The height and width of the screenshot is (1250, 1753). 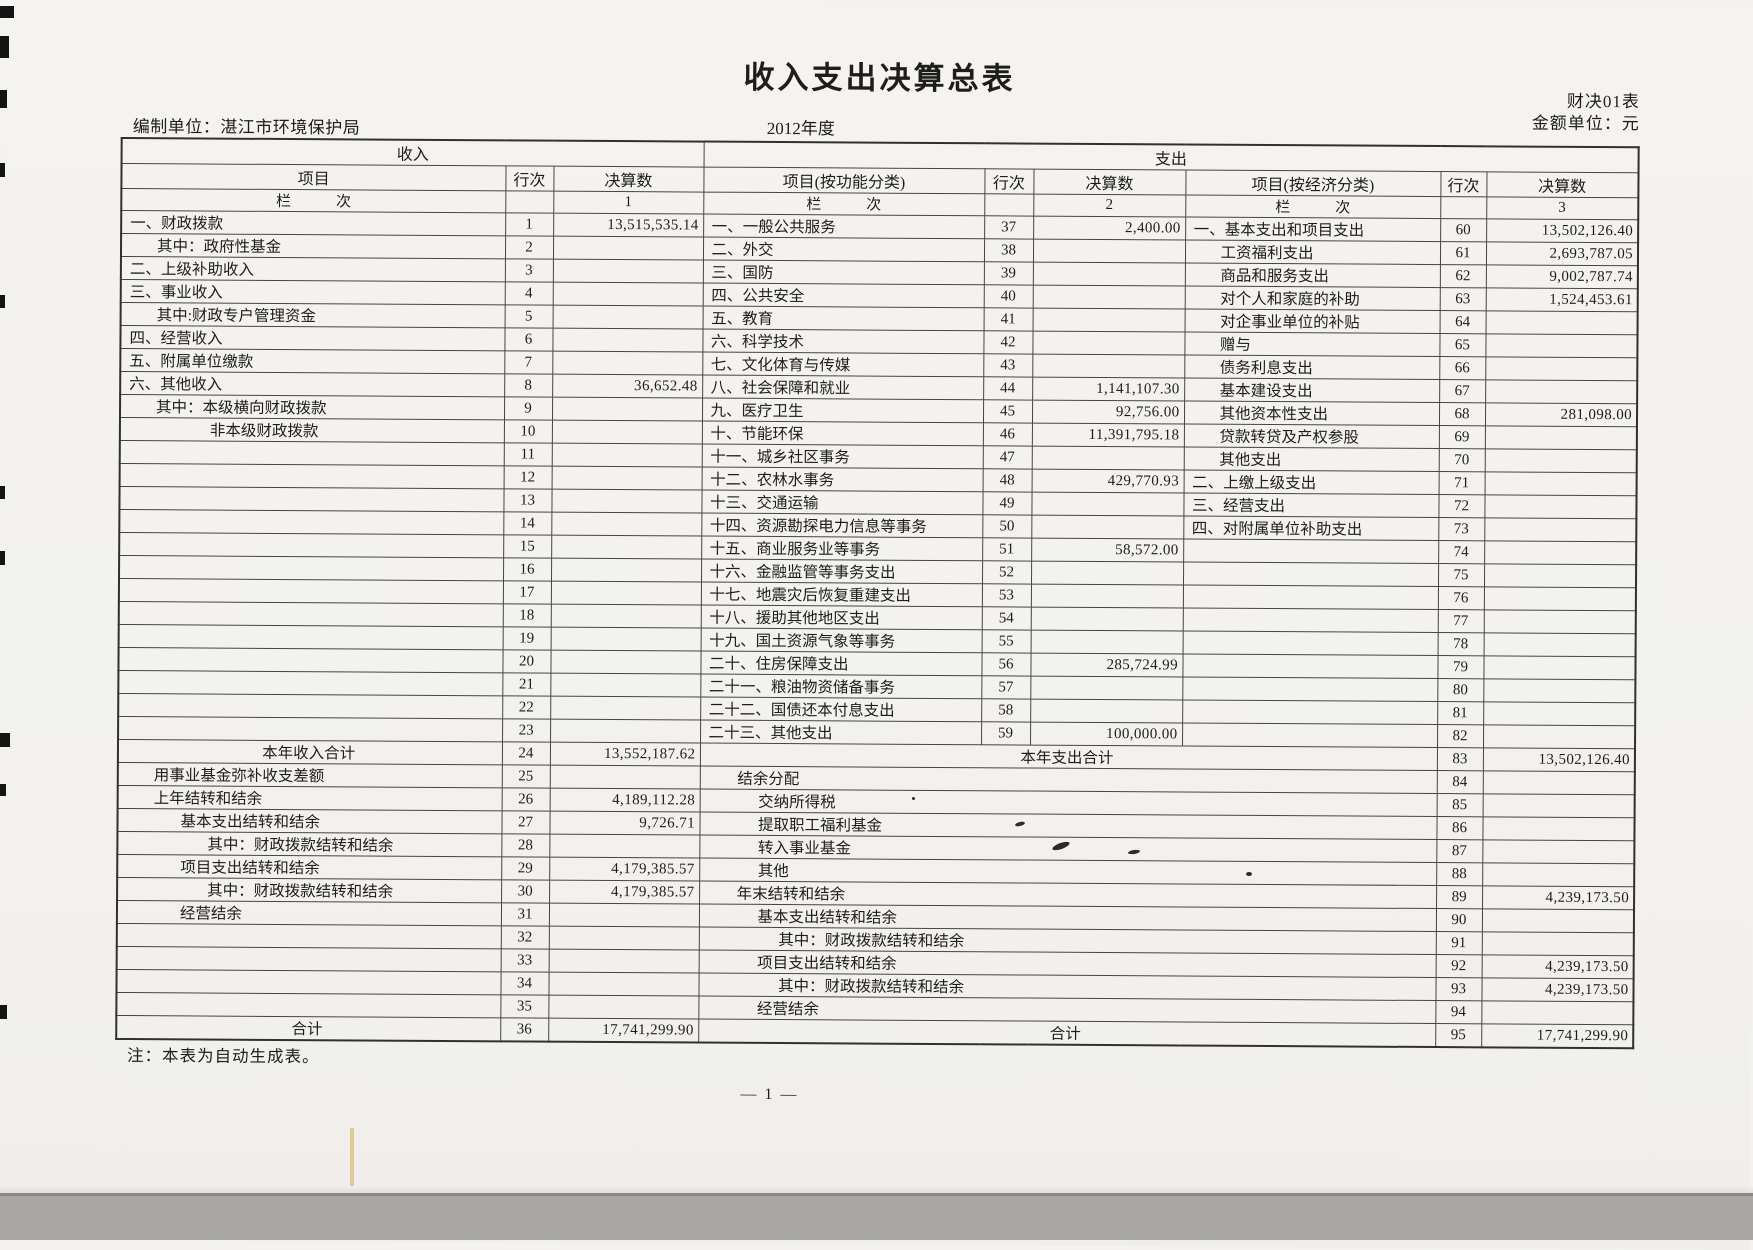 What do you see at coordinates (1462, 368) in the screenshot?
I see `econ-rowno-cell: 66` at bounding box center [1462, 368].